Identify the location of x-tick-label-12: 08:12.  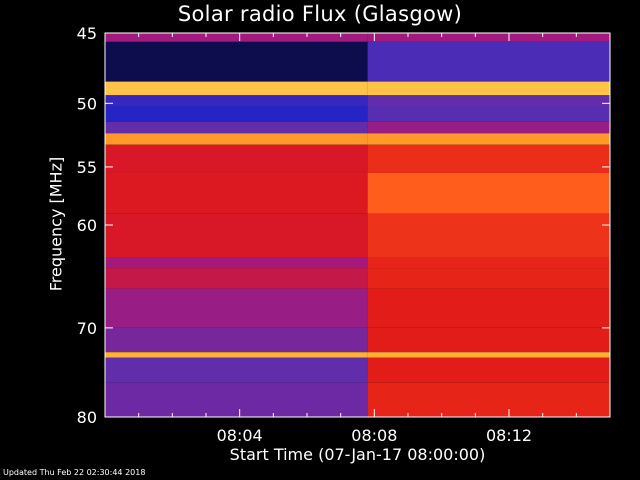
(509, 435).